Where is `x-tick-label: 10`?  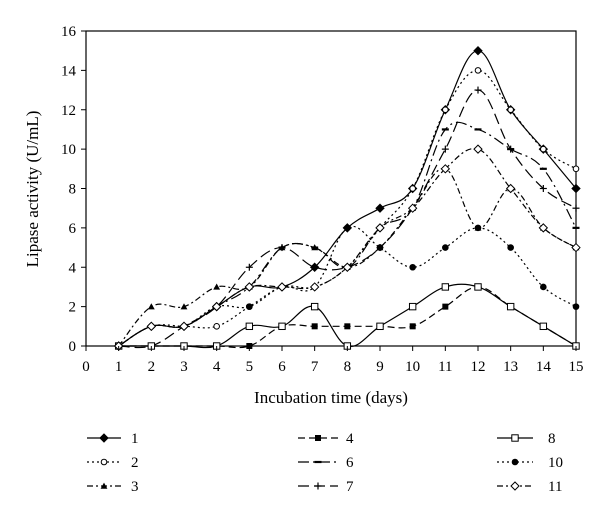 x-tick-label: 10 is located at coordinates (412, 367).